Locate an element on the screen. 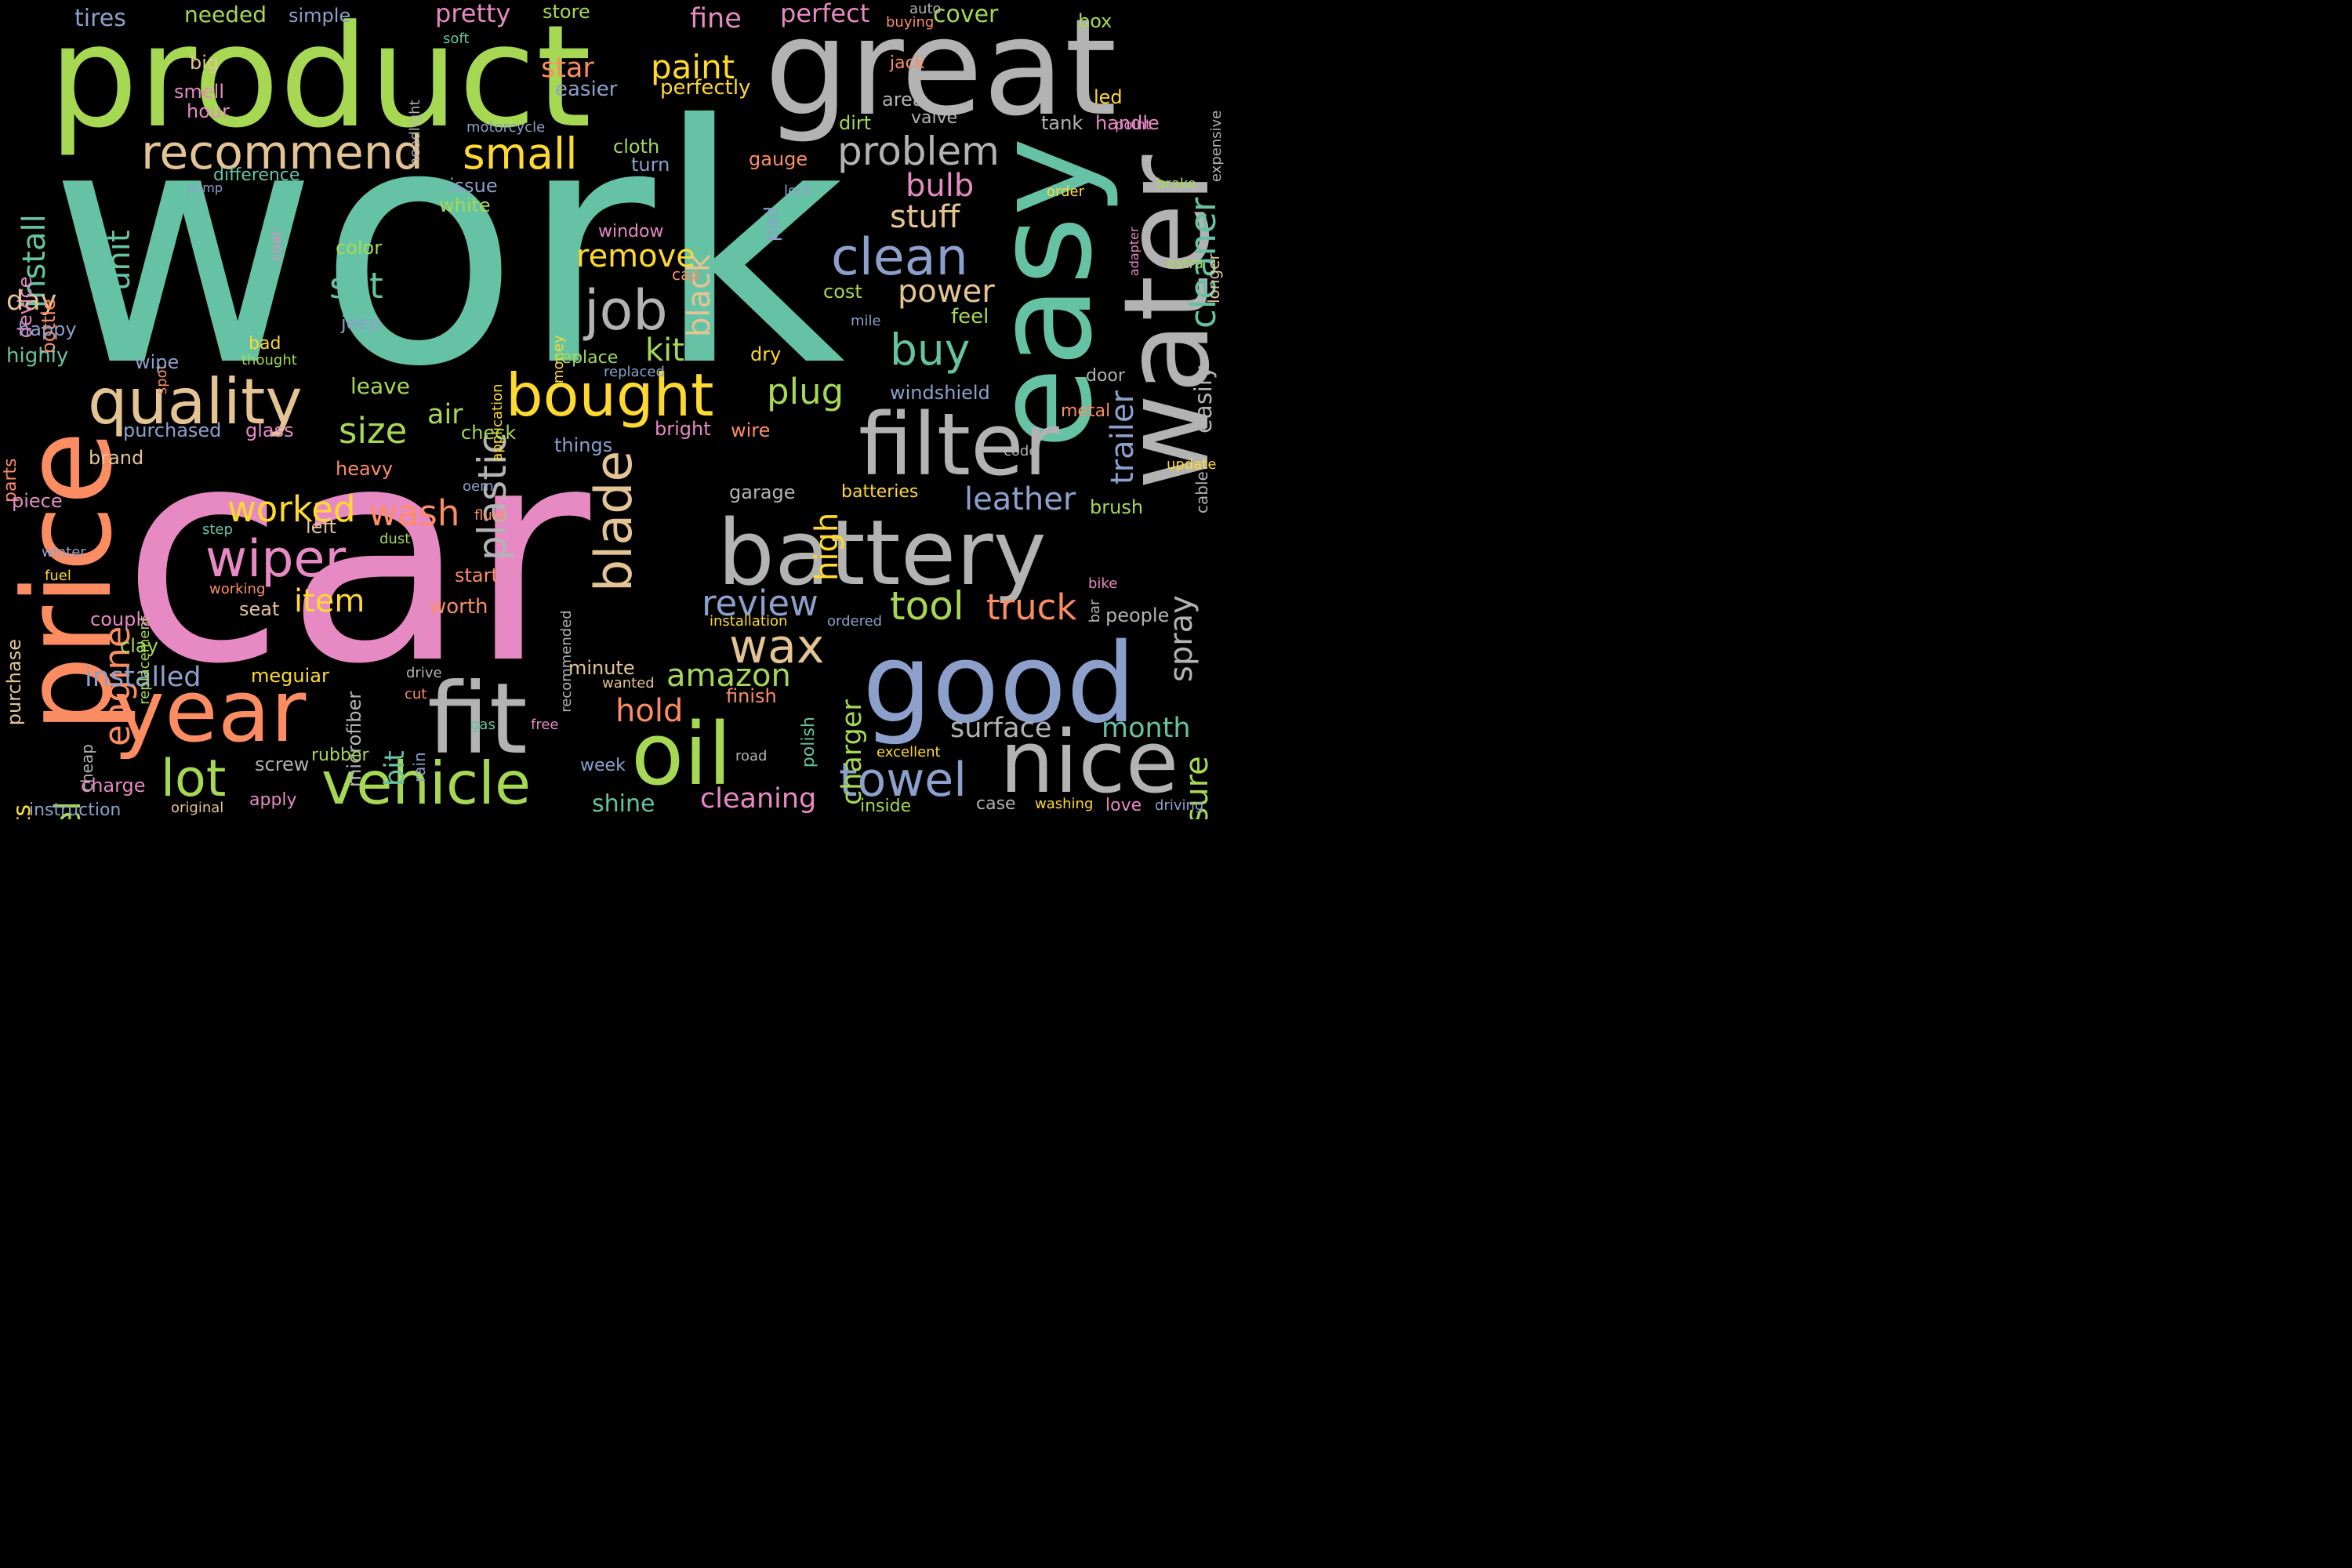 Image resolution: width=2352 pixels, height=1568 pixels. word-lot: lot is located at coordinates (193, 779).